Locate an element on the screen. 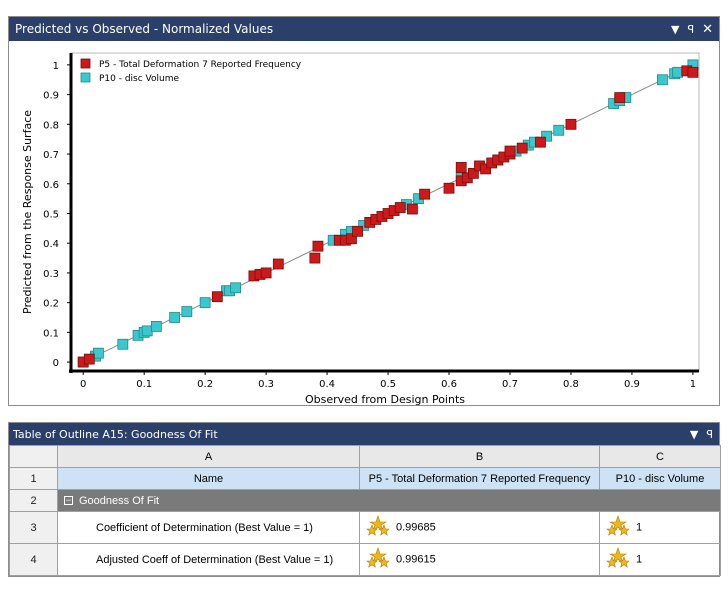  row-number: 2 is located at coordinates (33, 500).